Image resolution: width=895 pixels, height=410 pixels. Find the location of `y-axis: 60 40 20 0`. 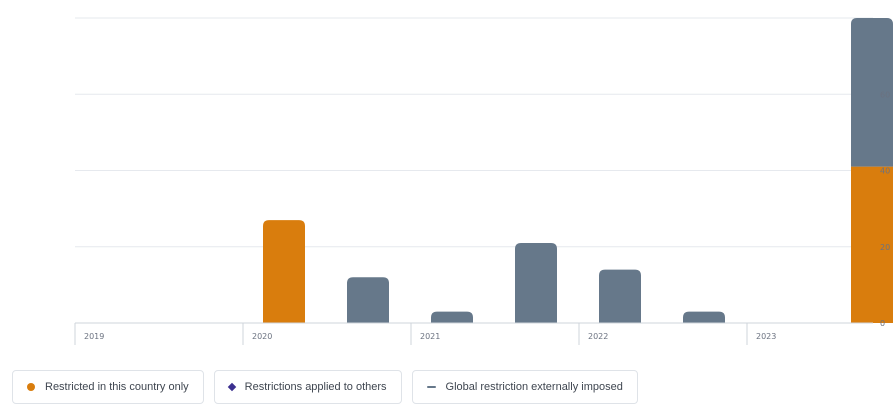

y-axis: 60 40 20 0 is located at coordinates (885, 209).